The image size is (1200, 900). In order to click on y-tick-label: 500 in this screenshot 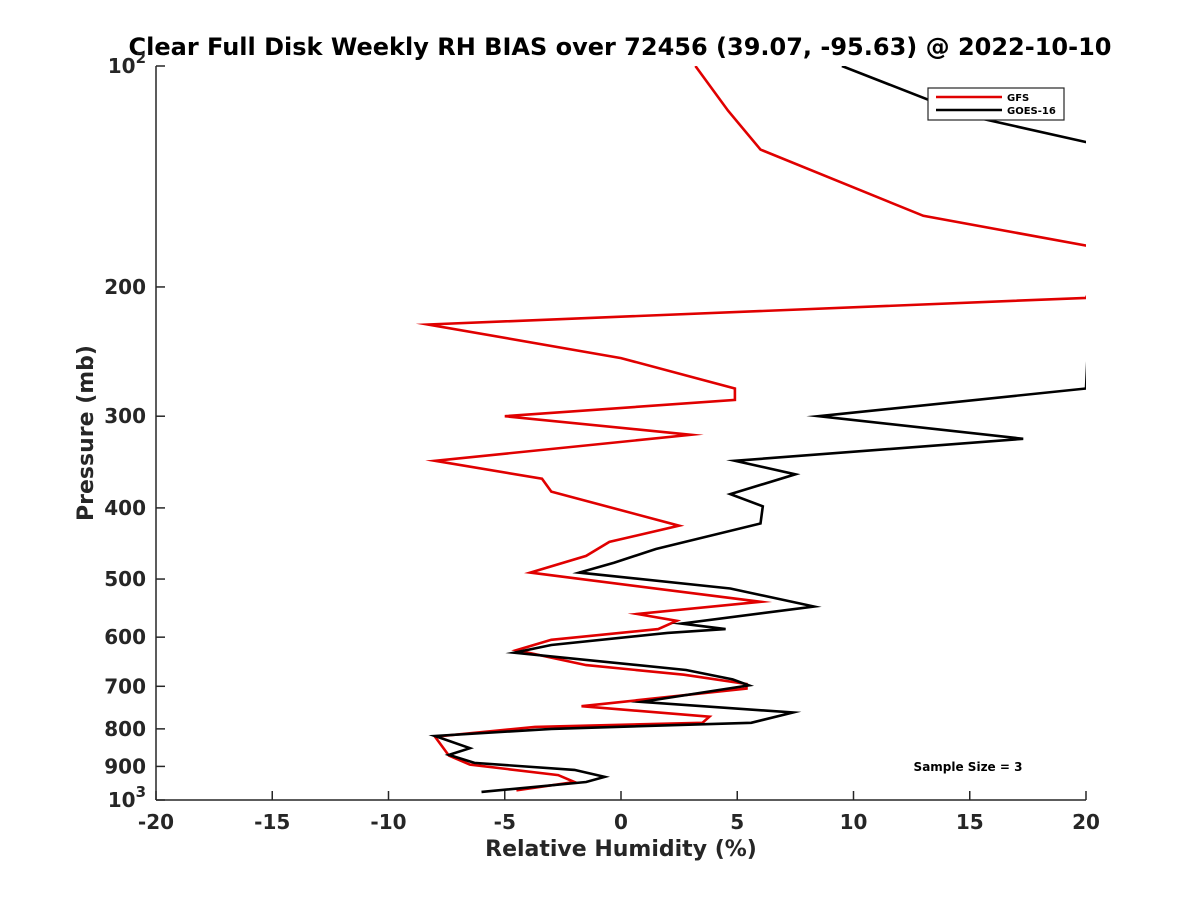, I will do `click(125, 579)`.